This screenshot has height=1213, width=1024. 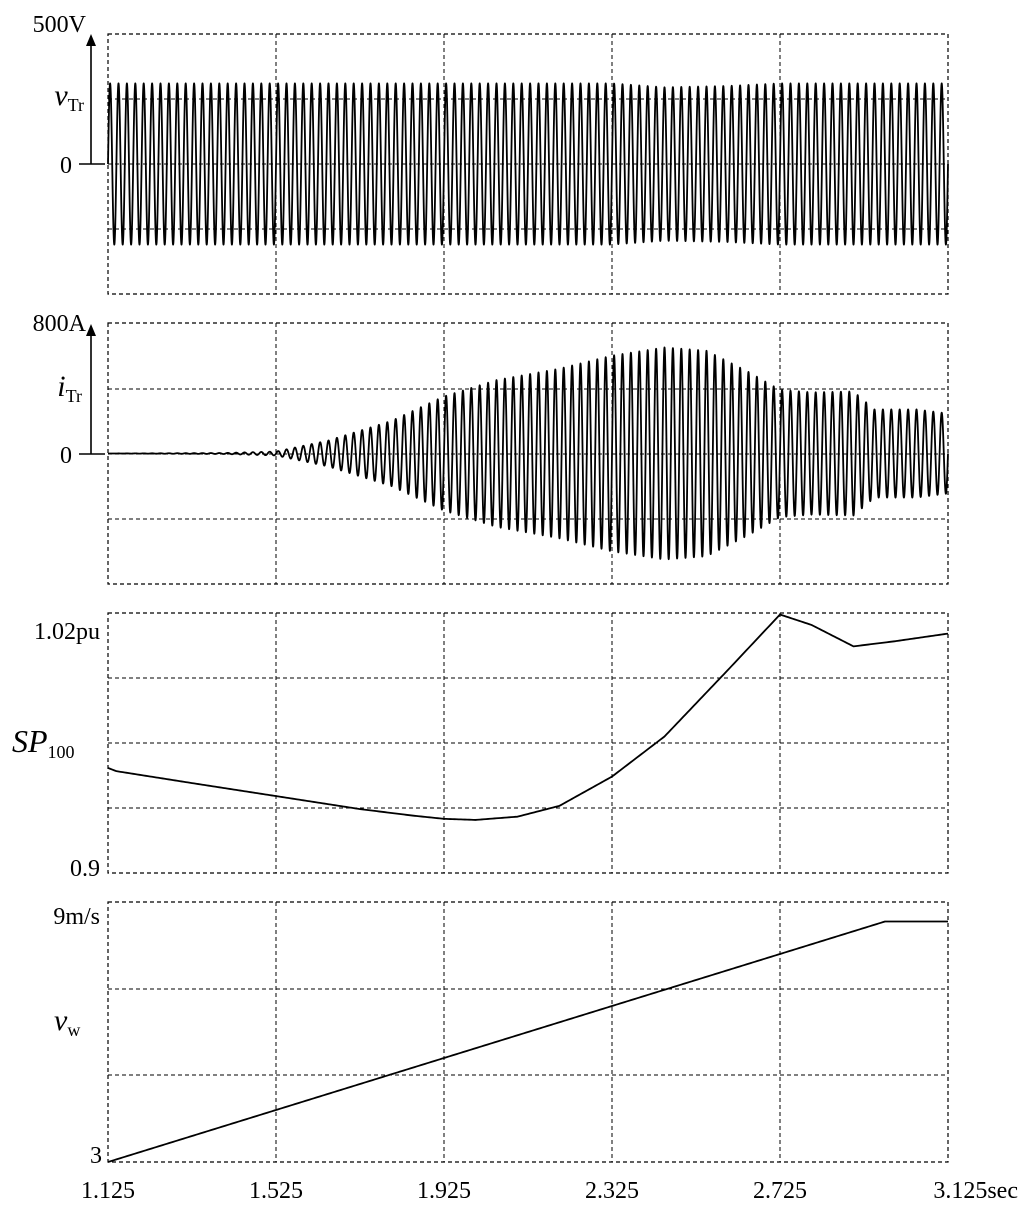 I want to click on y-axis-label-main: i, so click(x=61, y=386).